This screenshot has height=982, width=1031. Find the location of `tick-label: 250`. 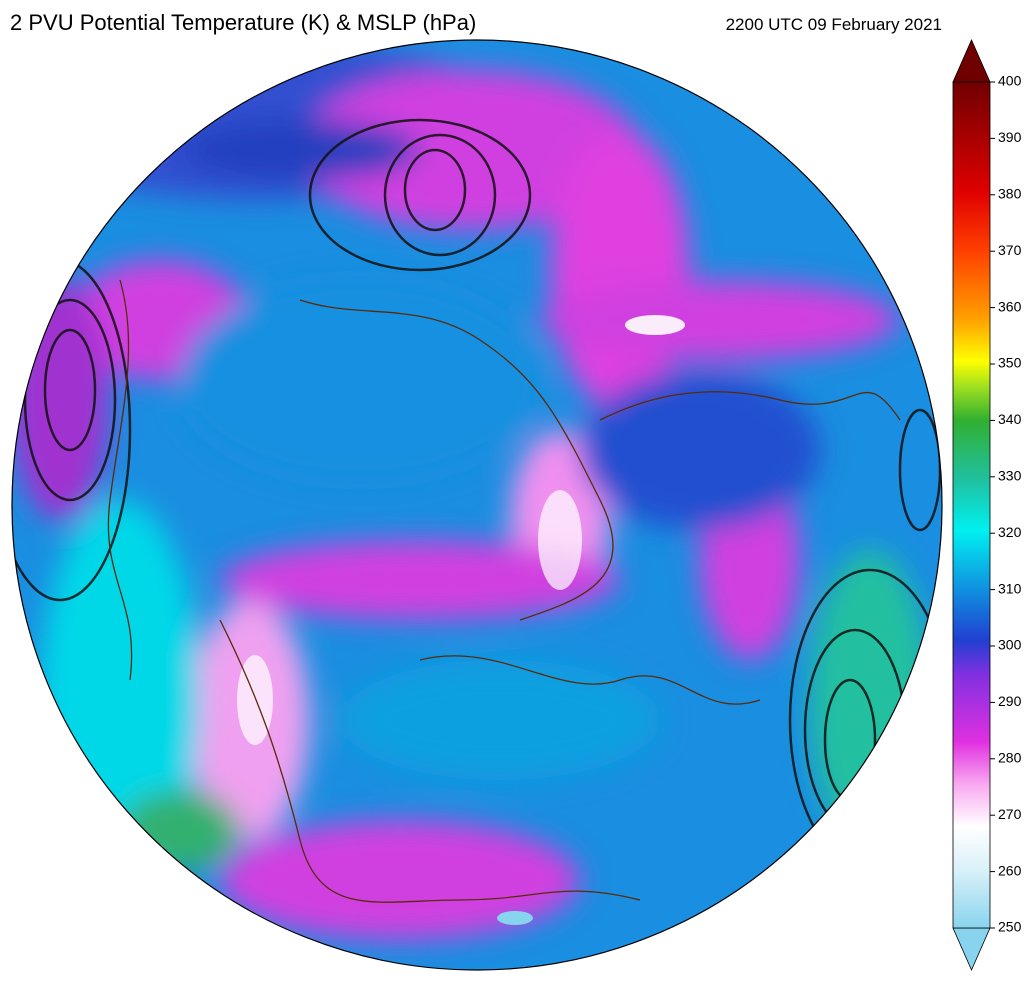

tick-label: 250 is located at coordinates (1010, 927).